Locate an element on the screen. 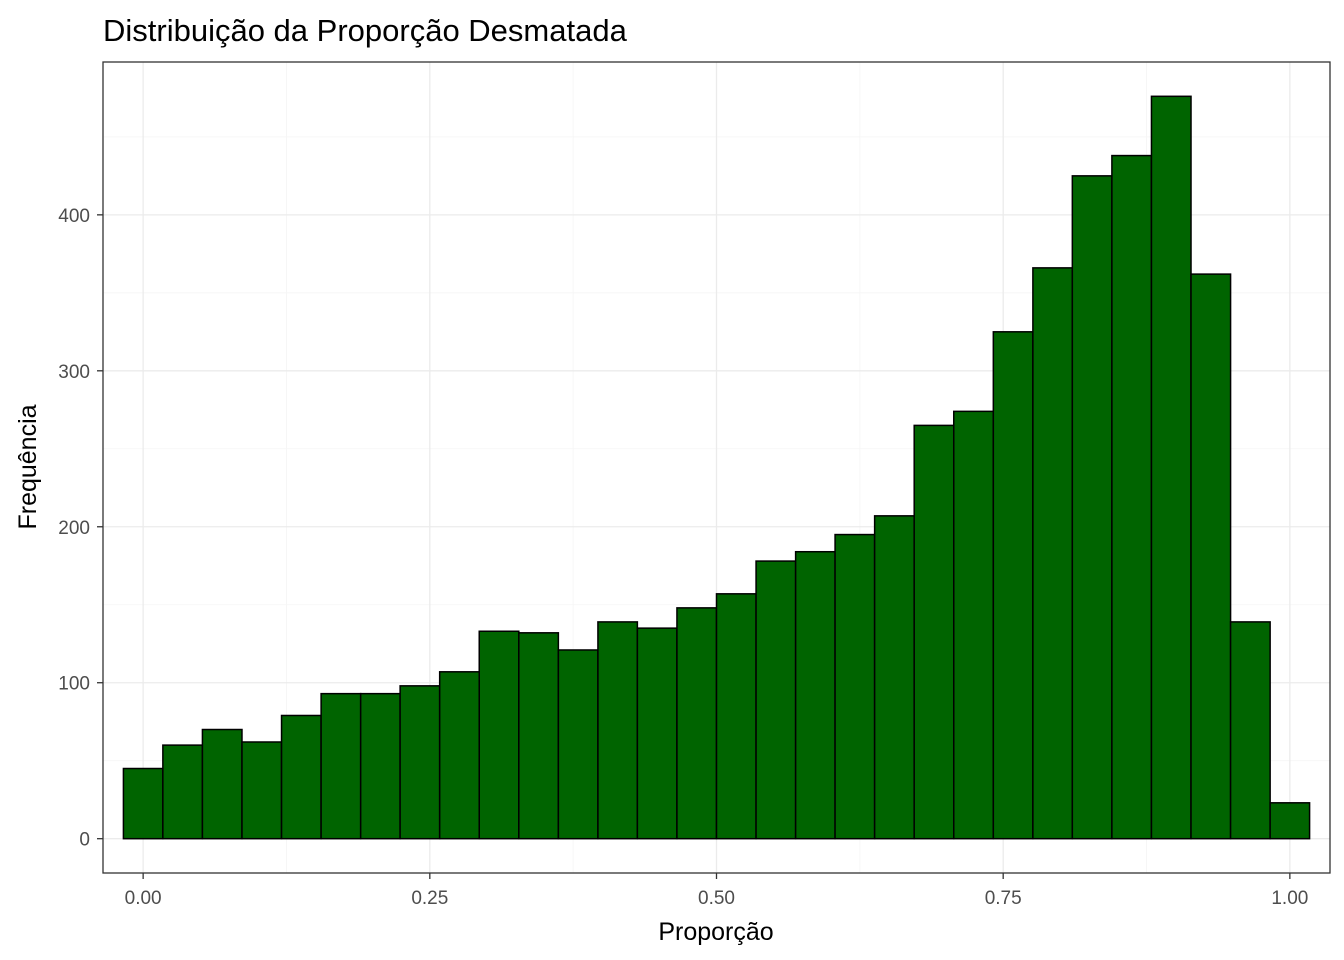 The image size is (1344, 960). y-tick-label: 100 is located at coordinates (74, 684).